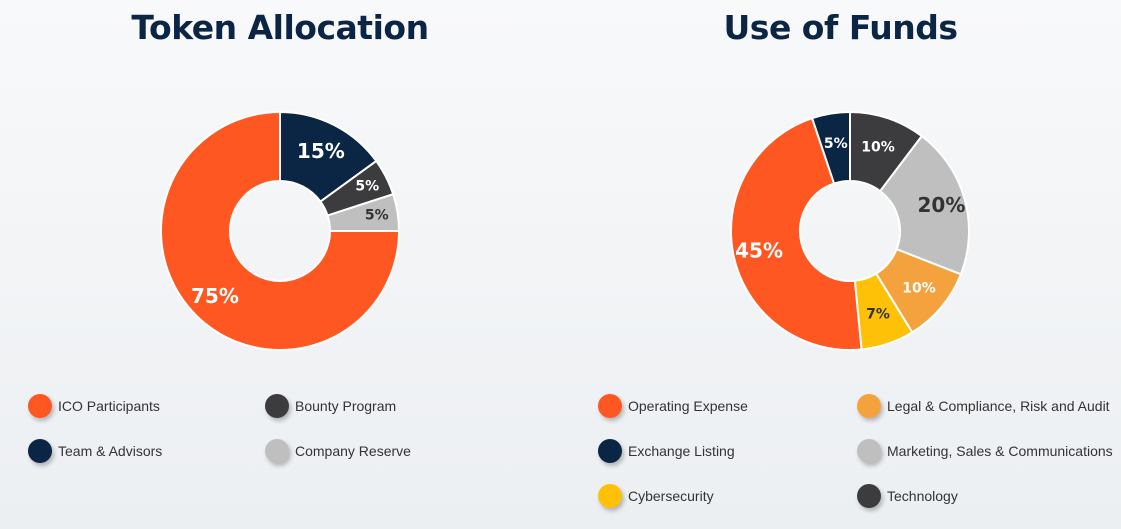 Image resolution: width=1121 pixels, height=529 pixels. What do you see at coordinates (321, 151) in the screenshot?
I see `slice-label-team-and-advisors: 15%` at bounding box center [321, 151].